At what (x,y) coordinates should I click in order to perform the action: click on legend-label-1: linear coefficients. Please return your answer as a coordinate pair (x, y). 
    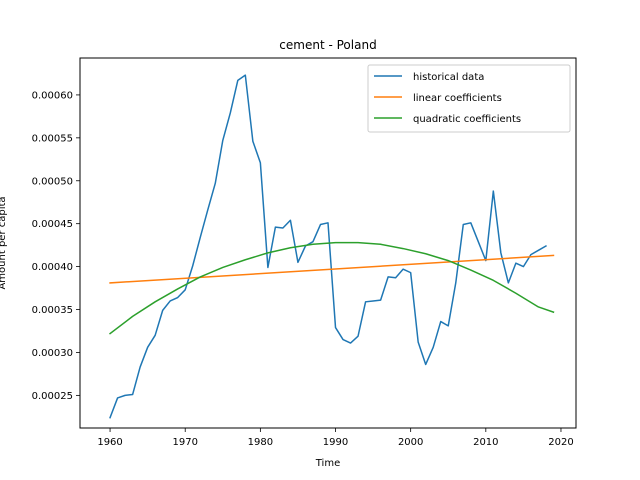
    Looking at the image, I should click on (457, 98).